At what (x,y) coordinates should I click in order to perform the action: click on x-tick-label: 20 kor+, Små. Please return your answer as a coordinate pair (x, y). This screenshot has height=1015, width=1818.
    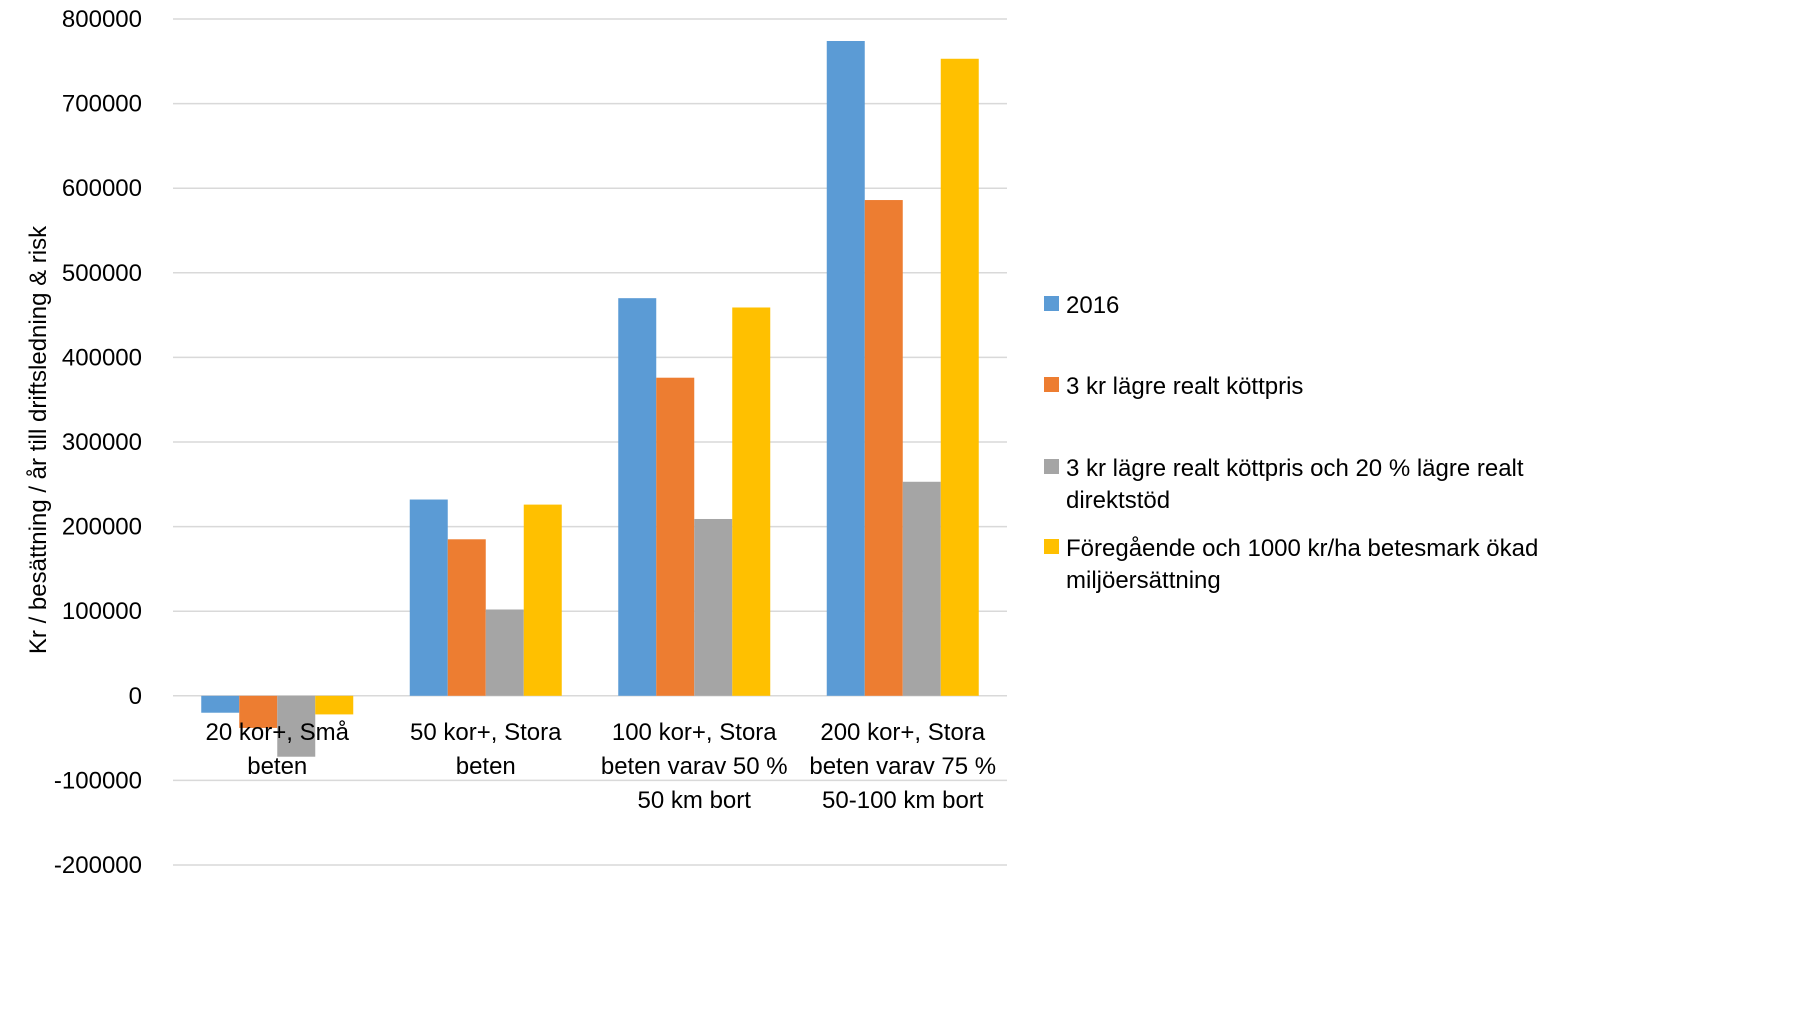
    Looking at the image, I should click on (278, 732).